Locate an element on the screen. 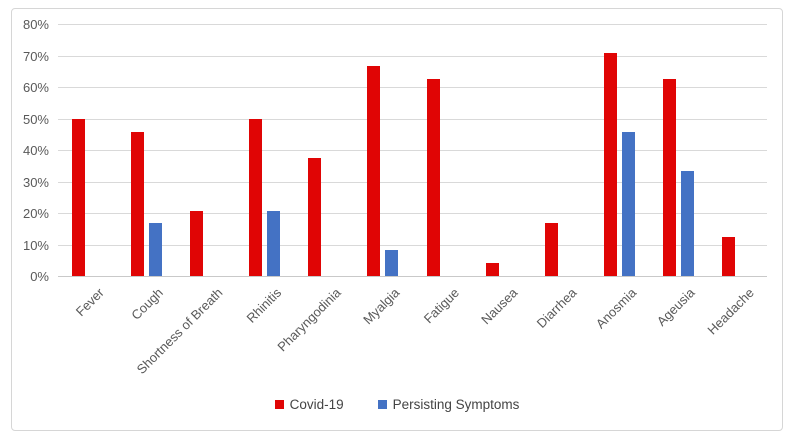 The image size is (796, 442). y-tick-label: 30% is located at coordinates (35, 182).